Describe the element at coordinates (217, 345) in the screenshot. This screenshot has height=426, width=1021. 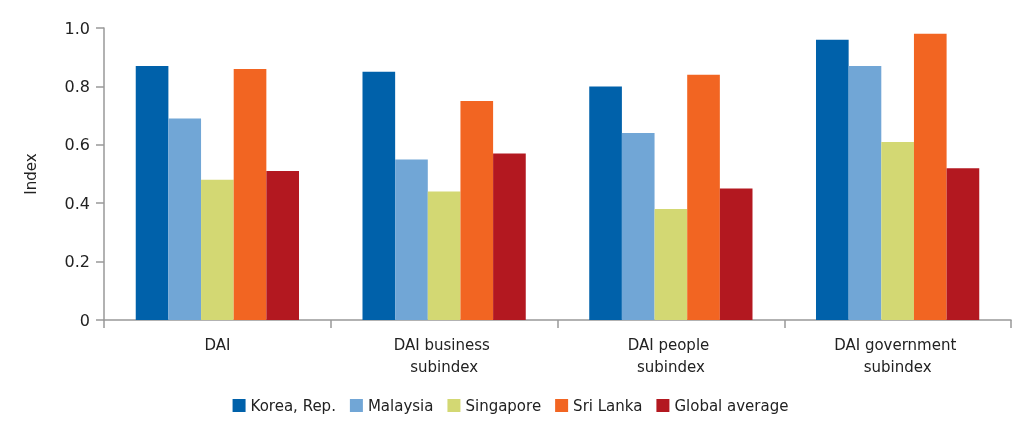
I see `x-tick-label: DAI` at that location.